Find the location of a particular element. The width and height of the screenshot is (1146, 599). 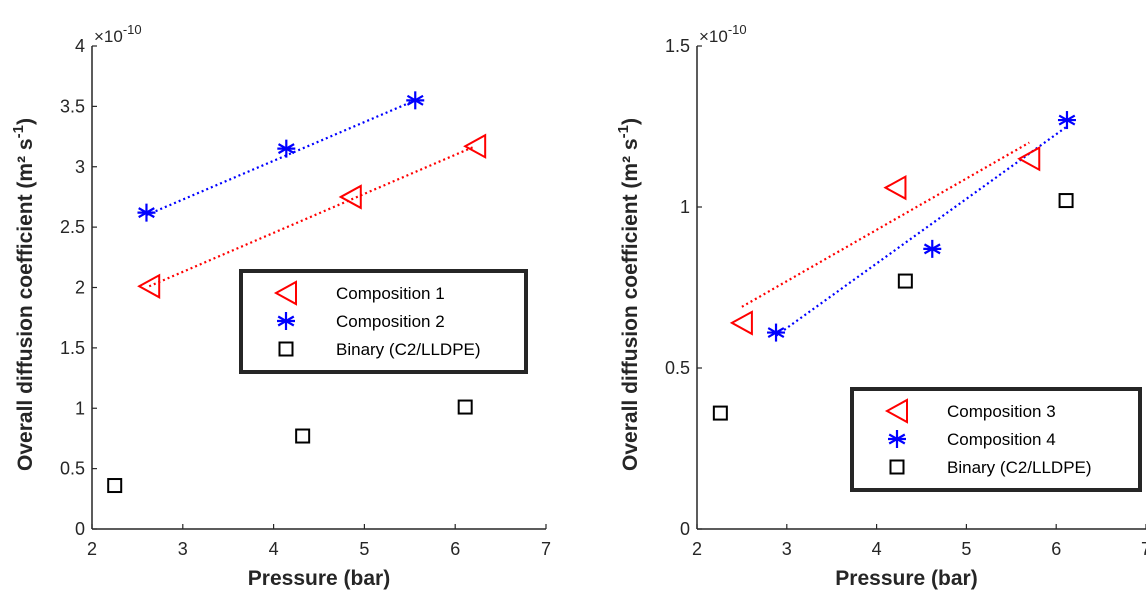

y-tick-label: 2 is located at coordinates (80, 288).